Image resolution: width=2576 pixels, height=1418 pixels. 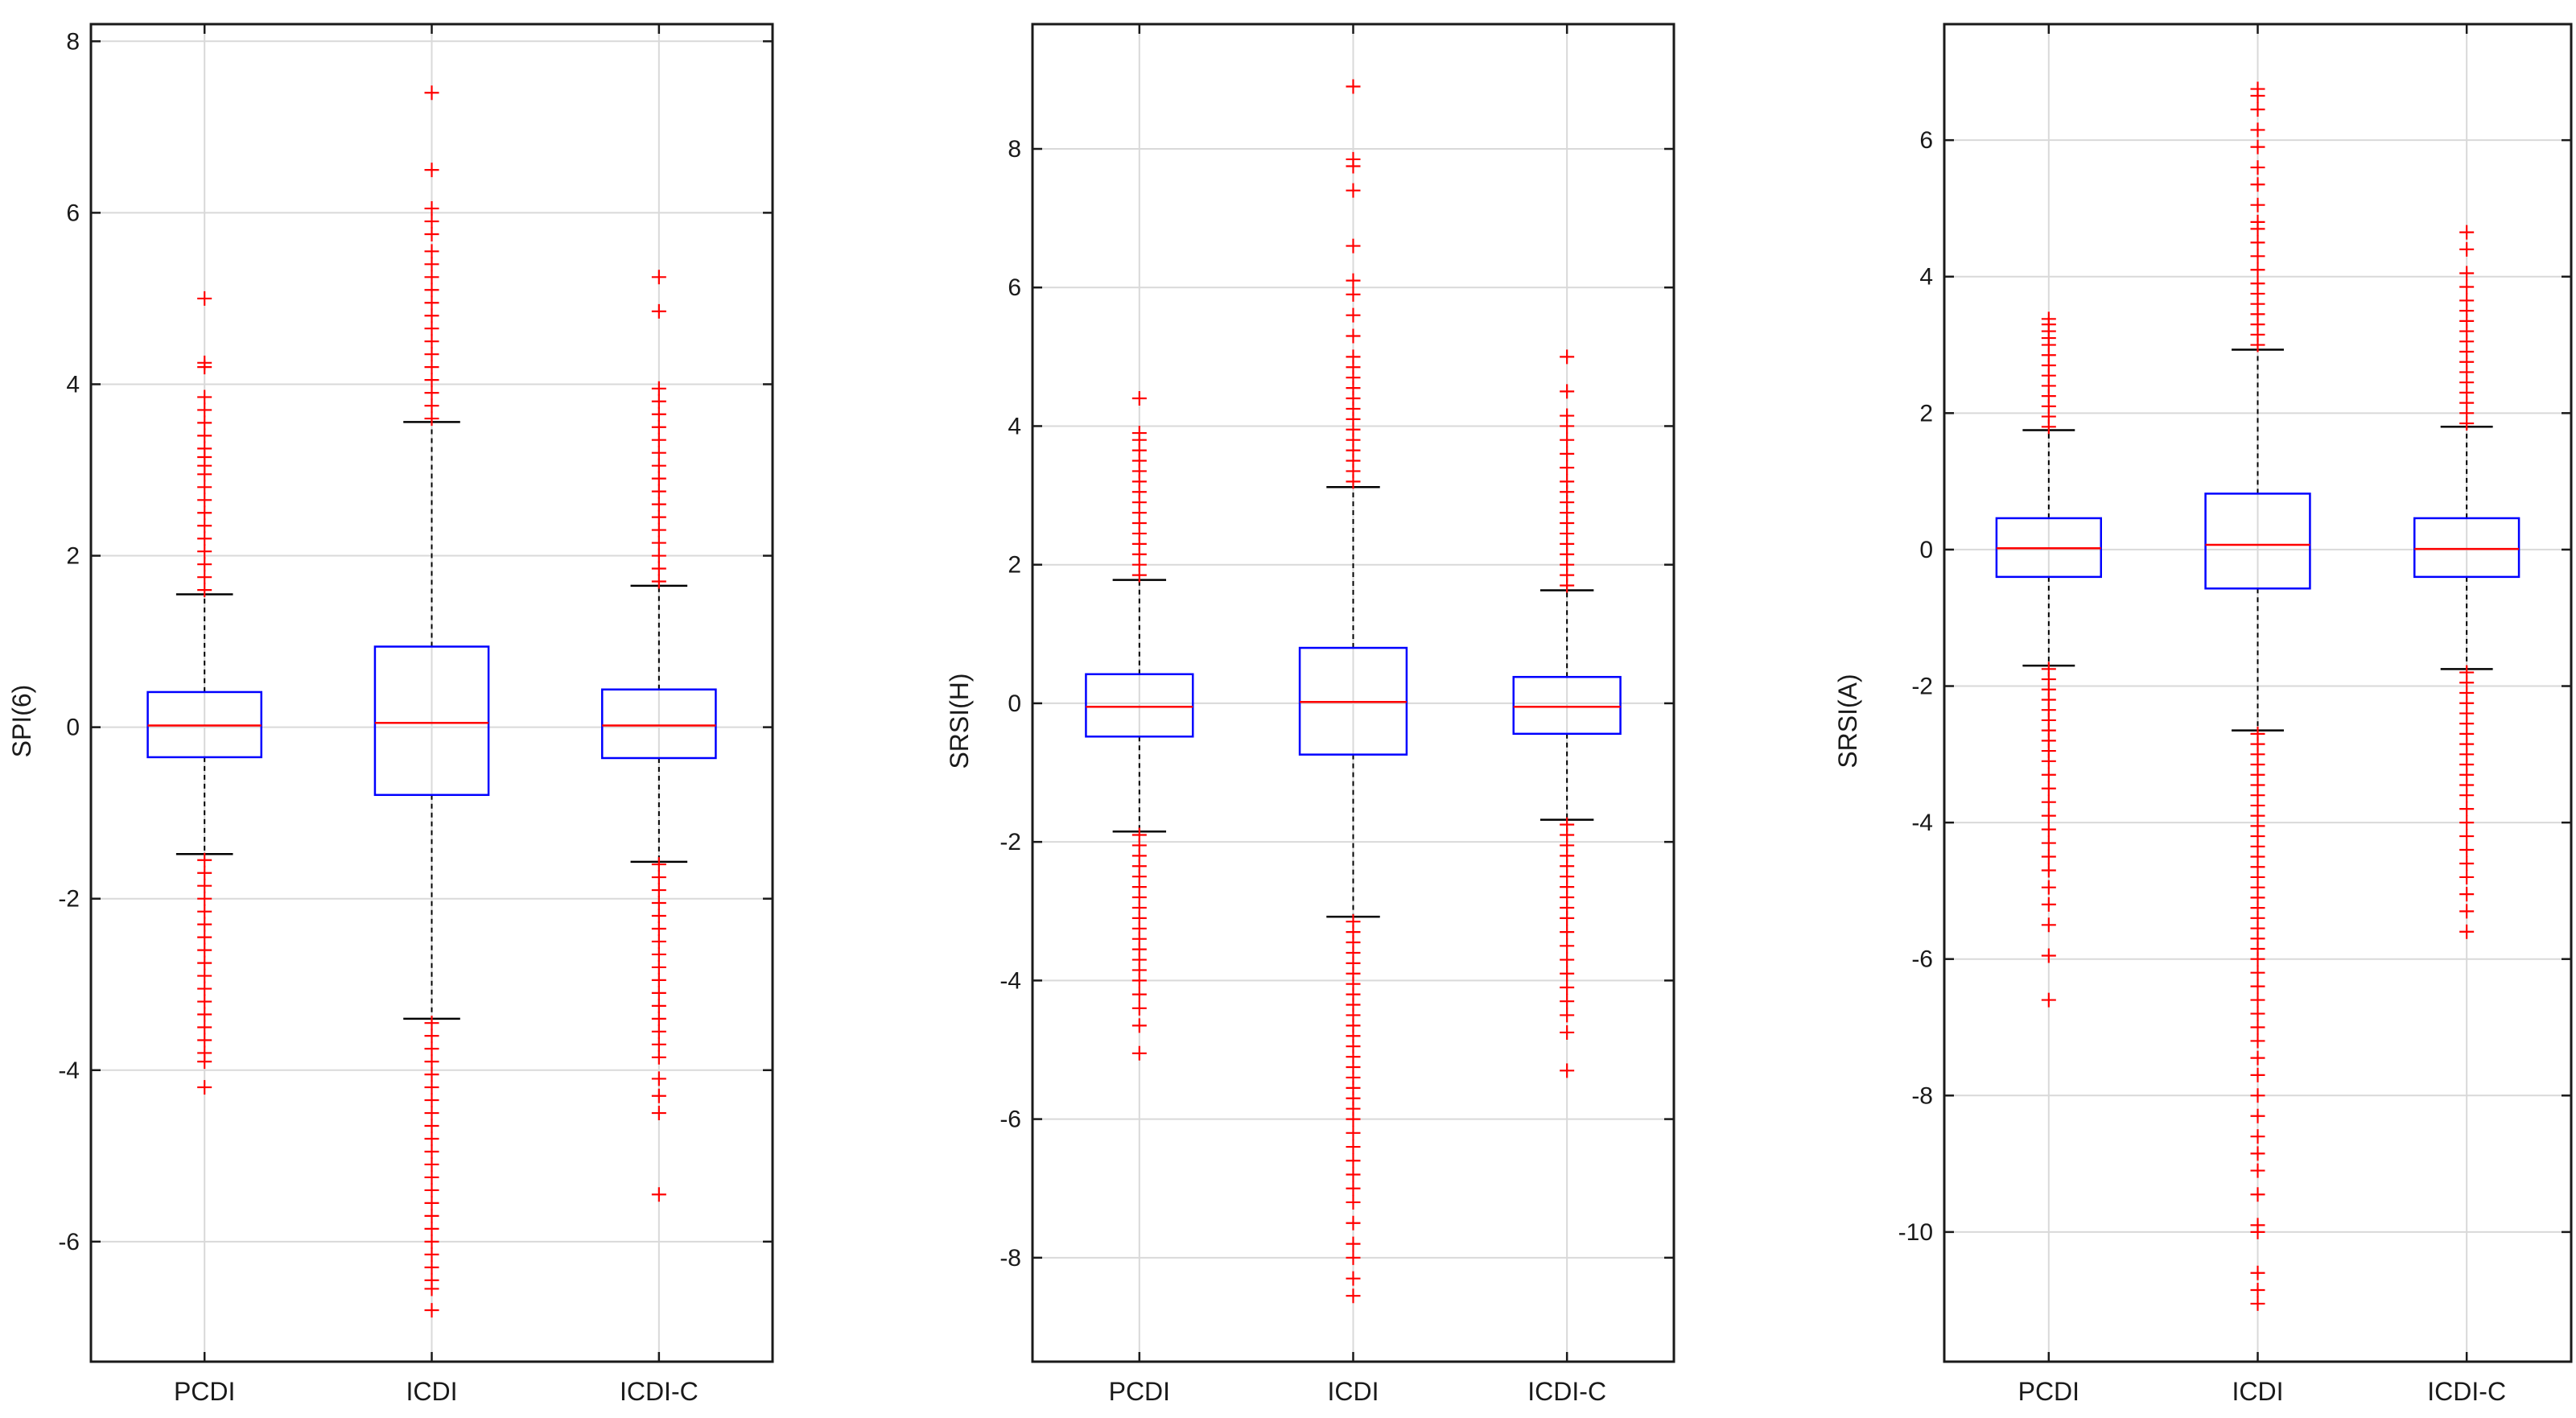 What do you see at coordinates (1926, 414) in the screenshot?
I see `y-tick-label: 2` at bounding box center [1926, 414].